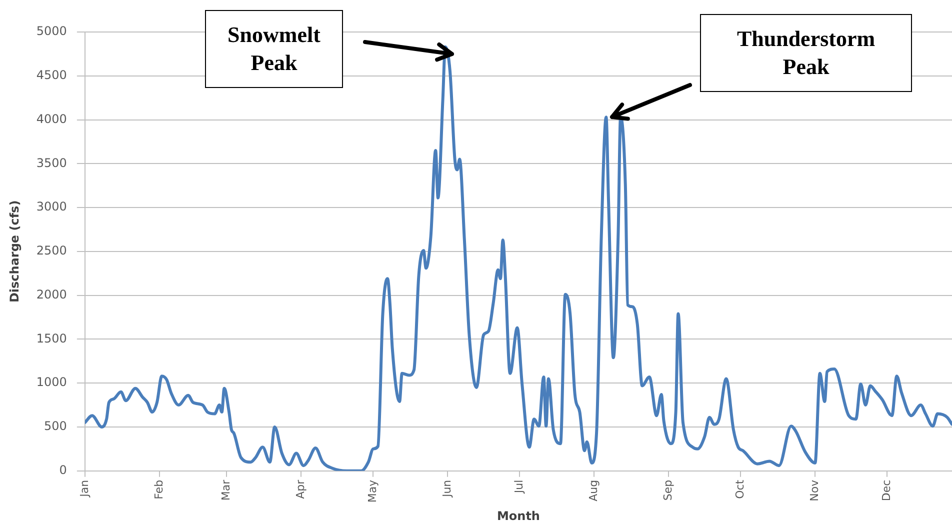 Image resolution: width=952 pixels, height=528 pixels. I want to click on y-tick-label: 2000, so click(51, 294).